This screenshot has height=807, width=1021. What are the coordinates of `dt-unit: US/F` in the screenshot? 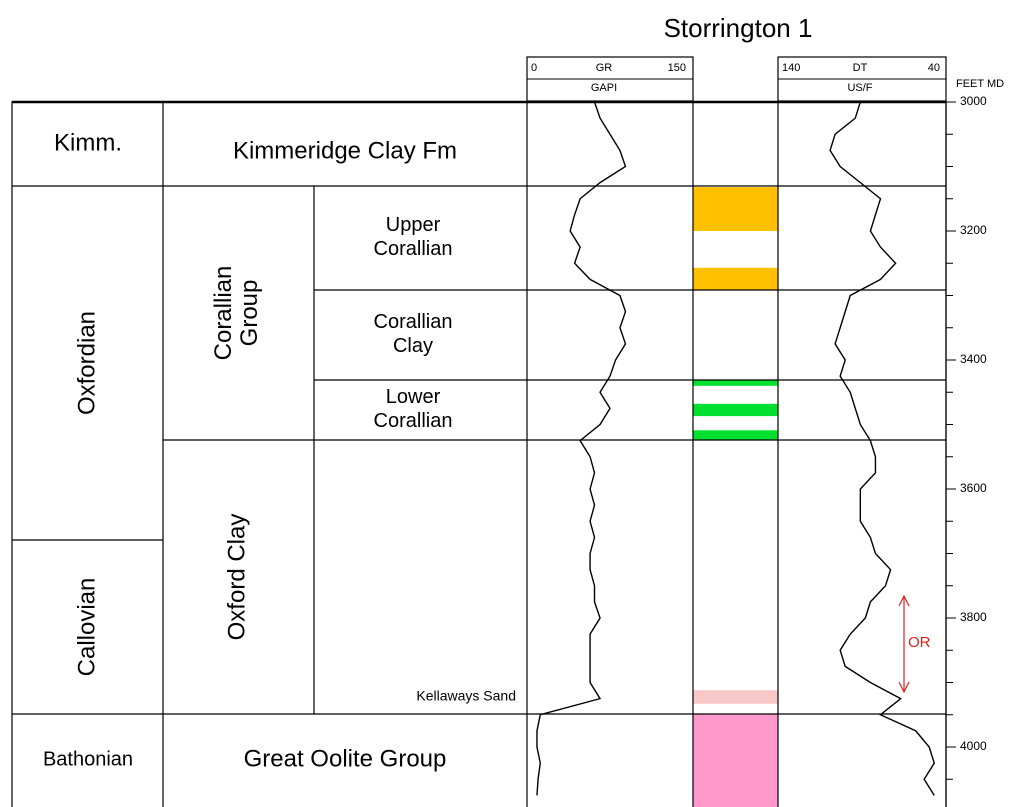 It's located at (859, 88).